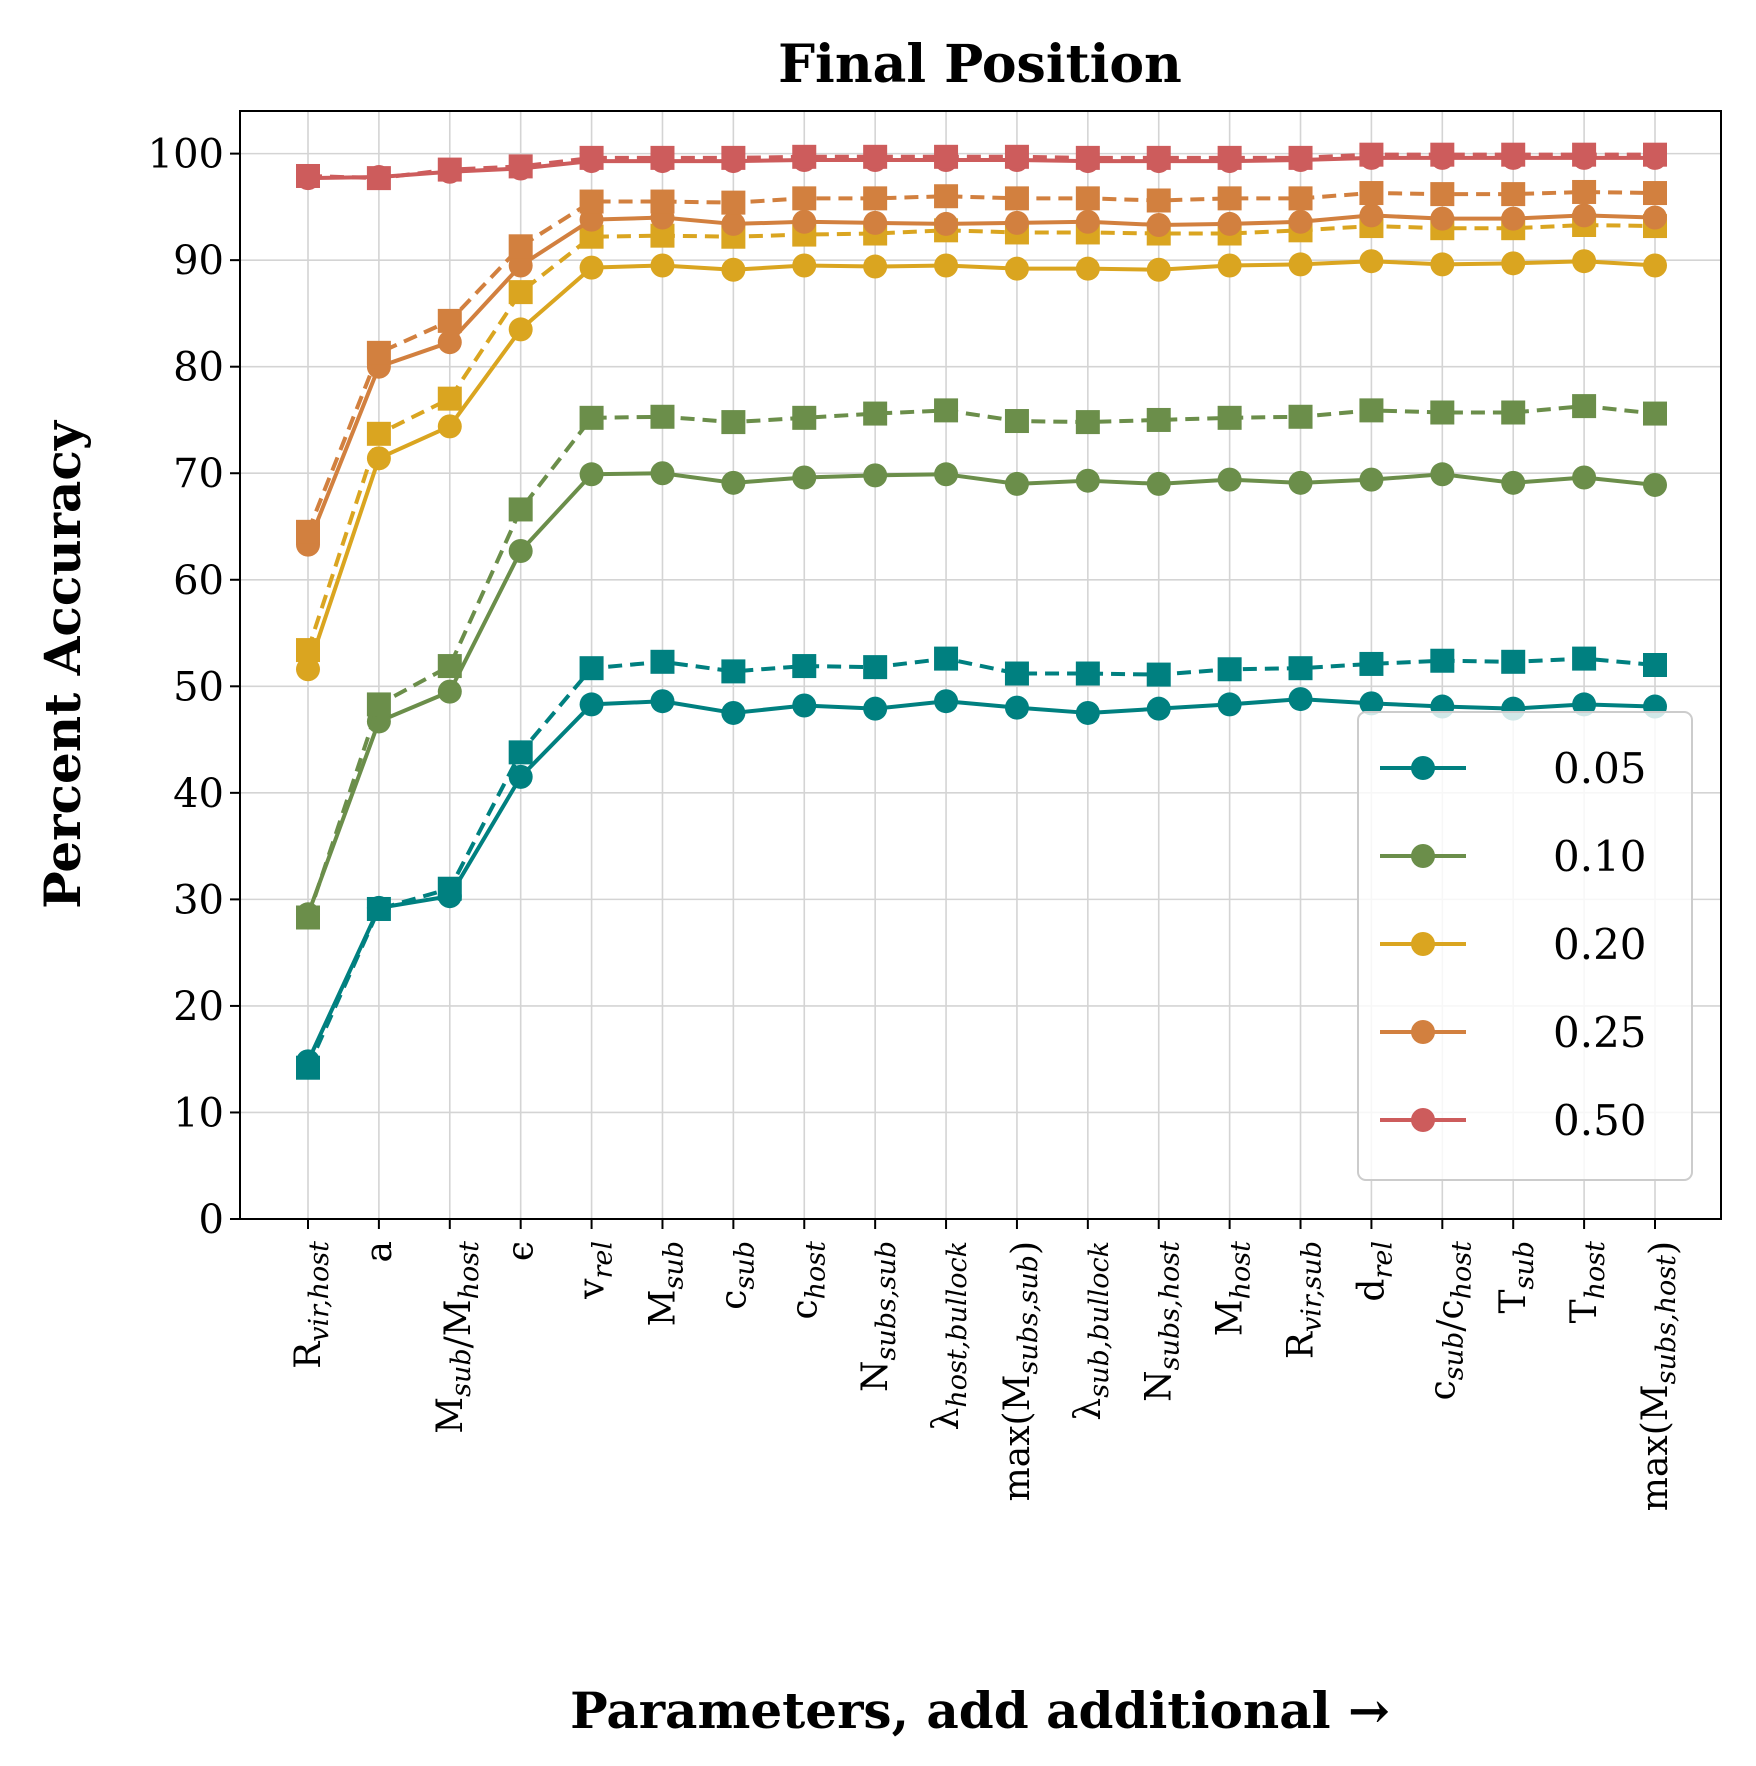 The height and width of the screenshot is (1766, 1756). Describe the element at coordinates (1587, 1282) in the screenshot. I see `x-tick-label: Thost` at that location.